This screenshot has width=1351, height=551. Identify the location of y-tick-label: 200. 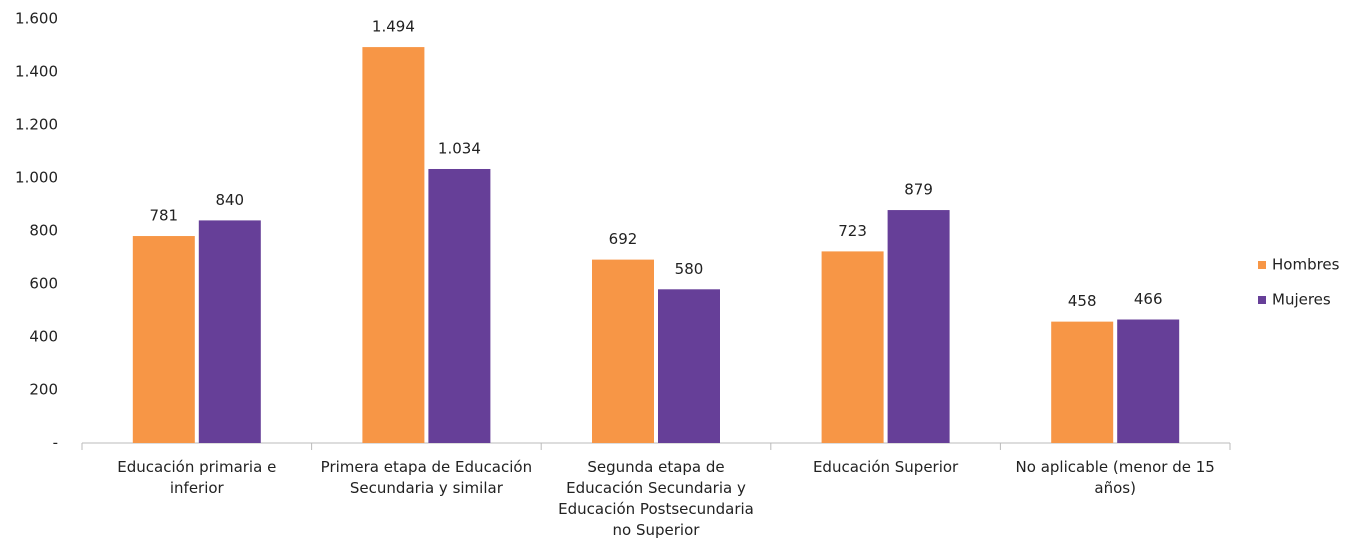
(43, 390).